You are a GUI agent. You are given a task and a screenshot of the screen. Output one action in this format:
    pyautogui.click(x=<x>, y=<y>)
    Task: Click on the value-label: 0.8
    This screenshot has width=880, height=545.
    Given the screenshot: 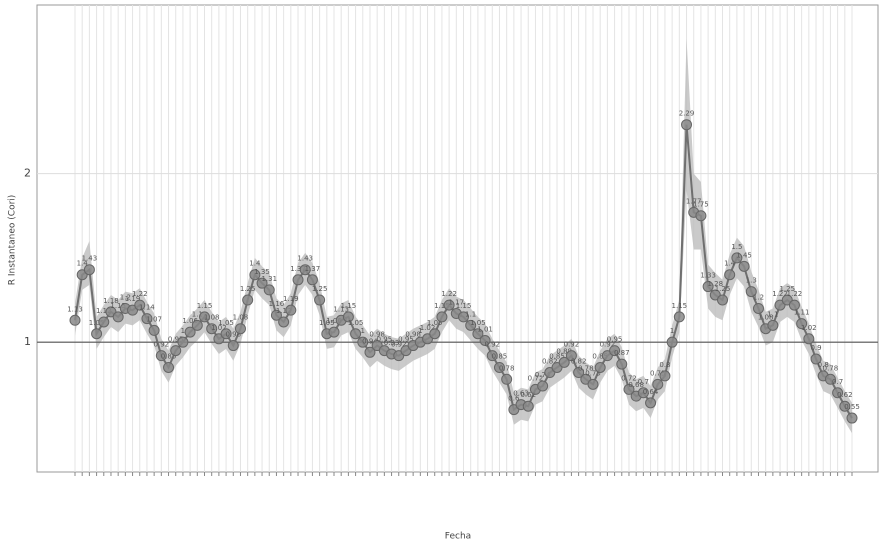 What is the action you would take?
    pyautogui.click(x=823, y=365)
    